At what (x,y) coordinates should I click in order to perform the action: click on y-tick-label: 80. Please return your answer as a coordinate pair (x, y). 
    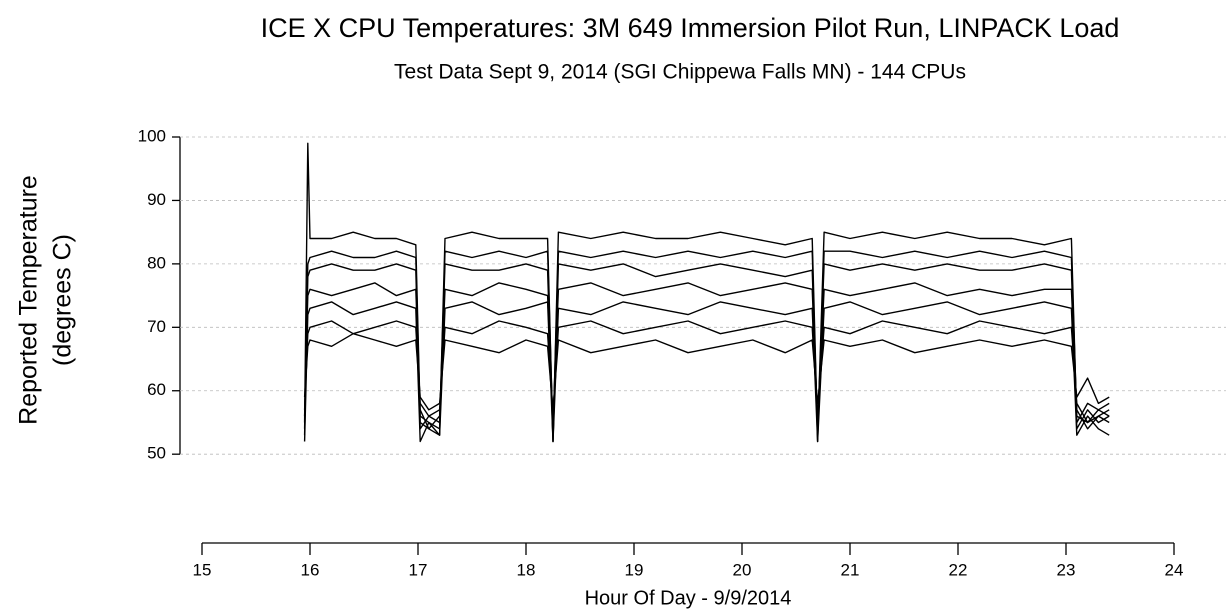
    Looking at the image, I should click on (156, 262).